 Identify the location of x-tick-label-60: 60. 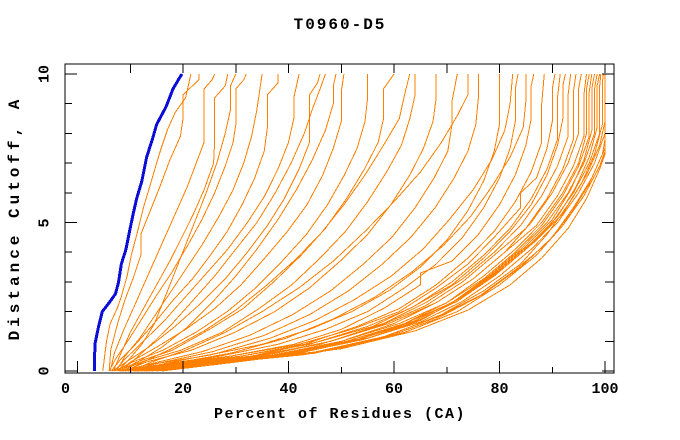
(394, 389).